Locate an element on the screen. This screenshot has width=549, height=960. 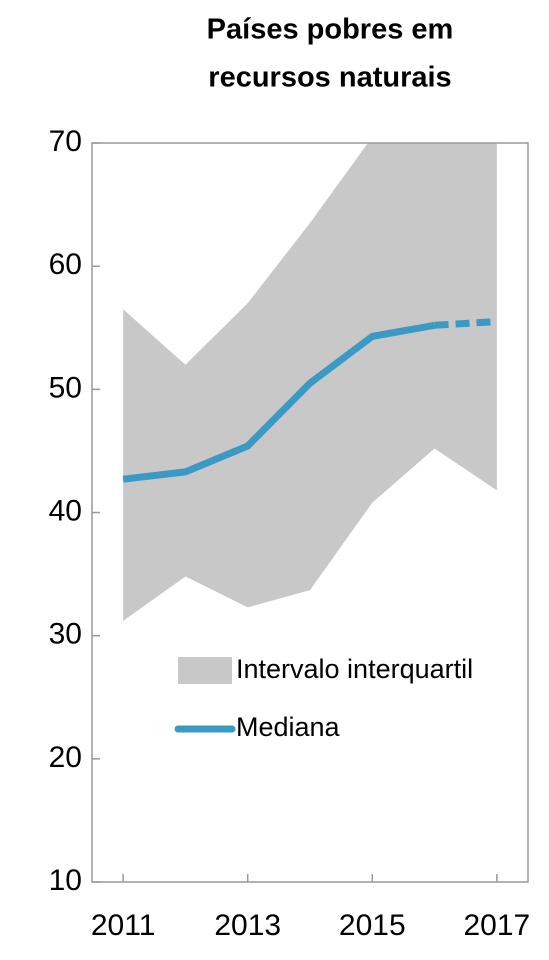
y-tick-label: 20 is located at coordinates (65, 757).